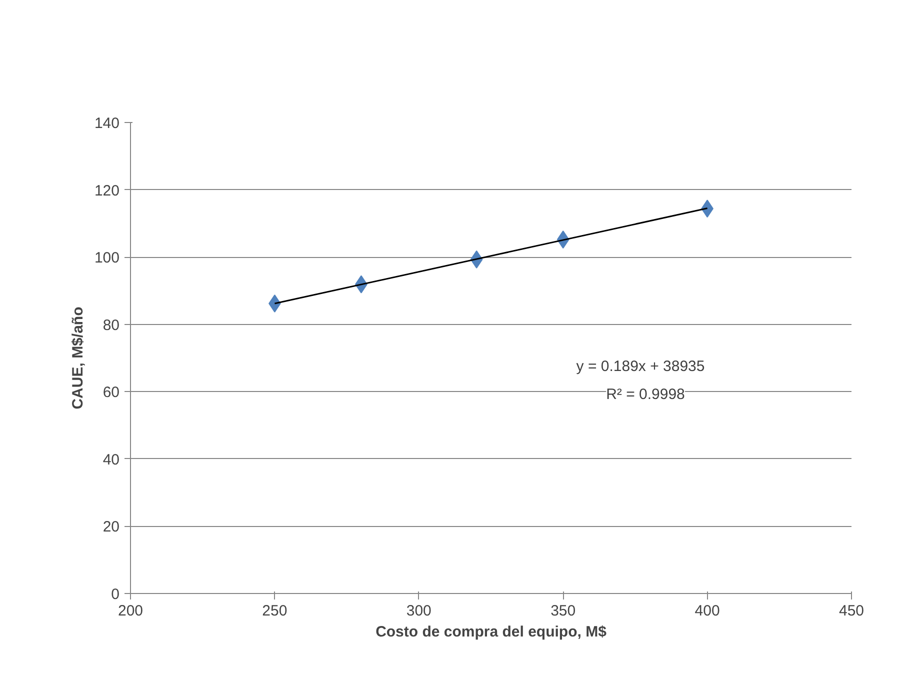 The width and height of the screenshot is (901, 695). What do you see at coordinates (275, 611) in the screenshot?
I see `x-tick-label: 250` at bounding box center [275, 611].